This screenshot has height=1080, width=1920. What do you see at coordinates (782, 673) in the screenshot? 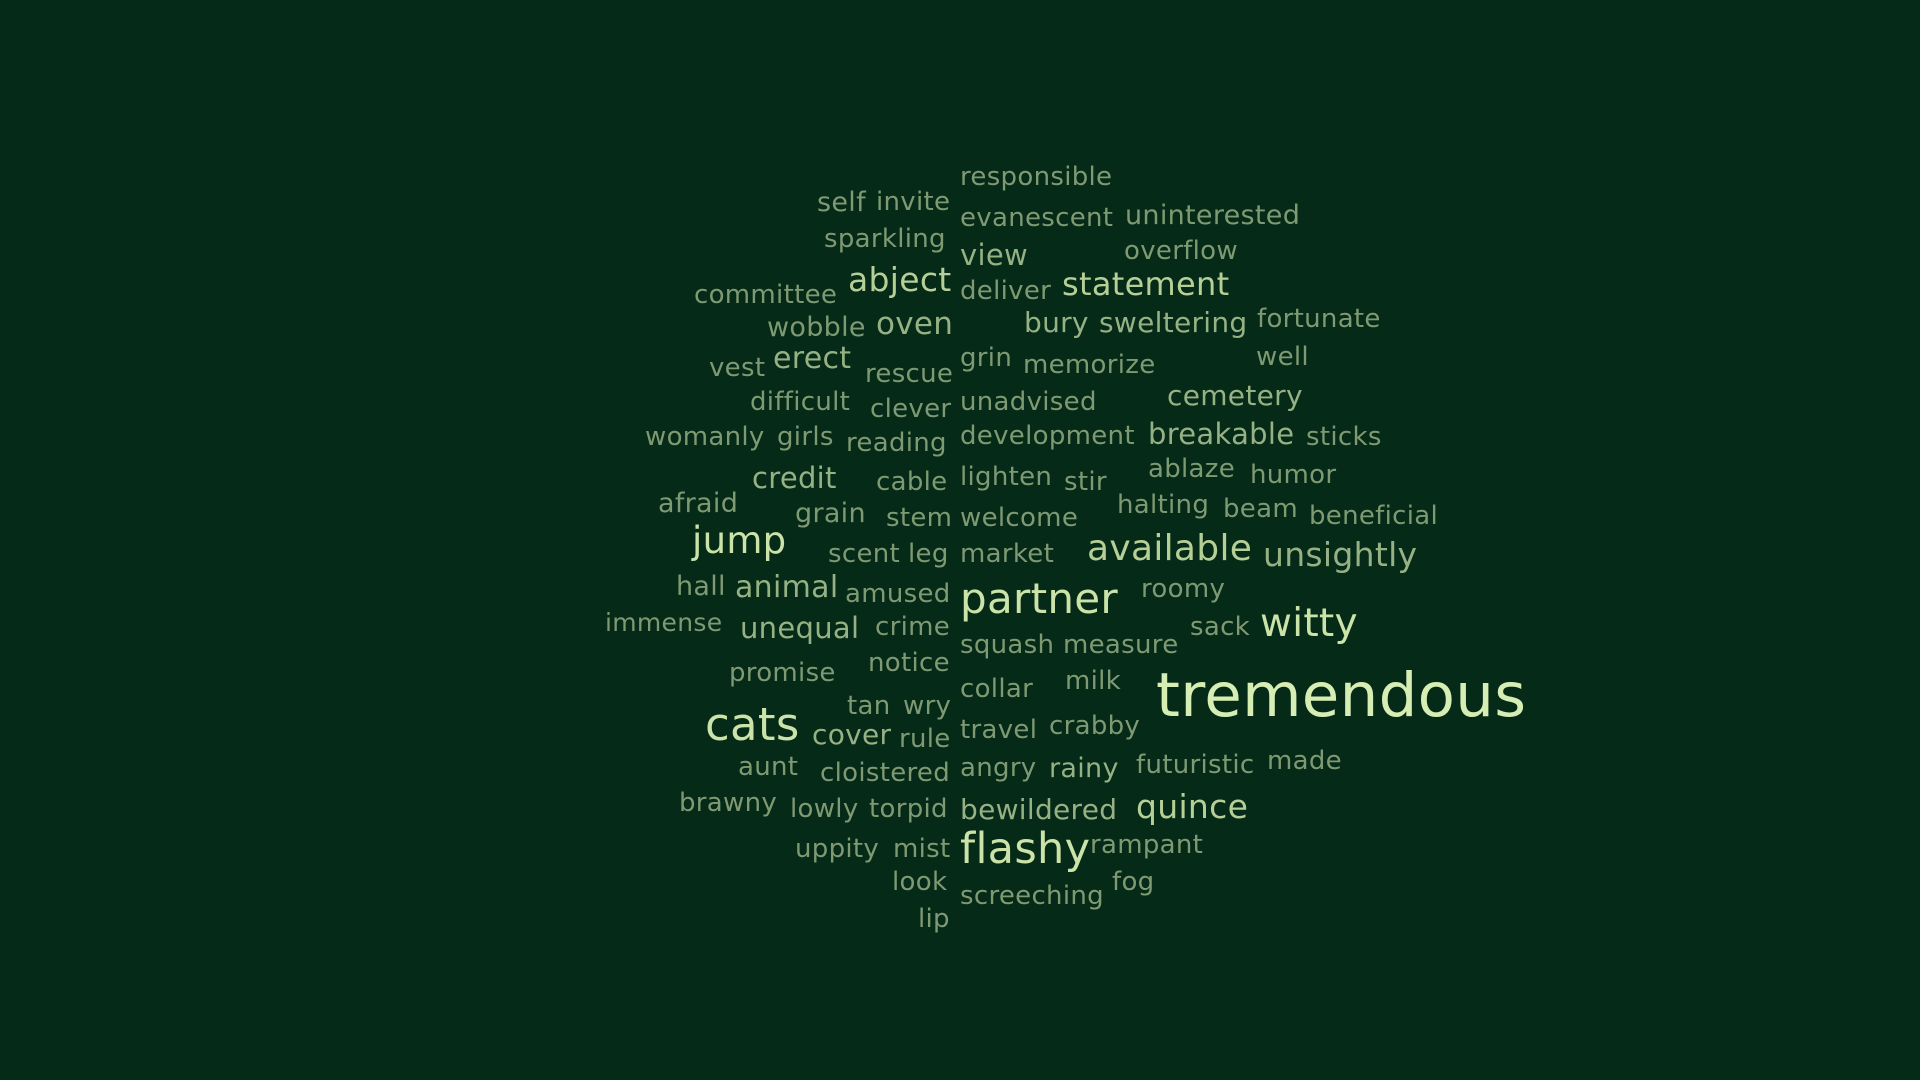
I see `word-promise: promise` at bounding box center [782, 673].